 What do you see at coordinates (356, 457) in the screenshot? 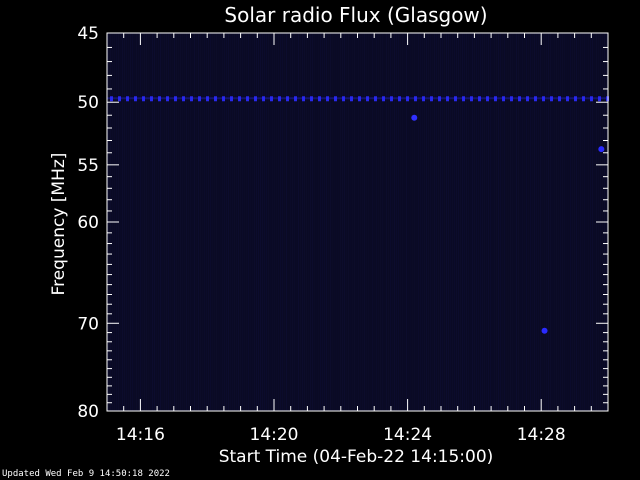
I see `x-axis-label: Start Time (04-Feb-22 14:15:00)` at bounding box center [356, 457].